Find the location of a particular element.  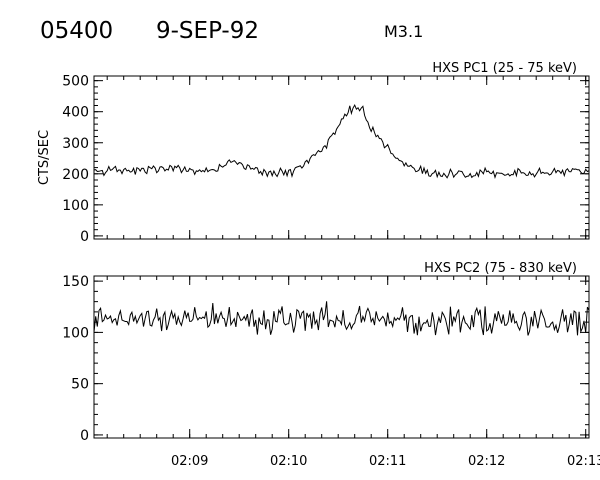

y-tick-label: 50 is located at coordinates (80, 385).